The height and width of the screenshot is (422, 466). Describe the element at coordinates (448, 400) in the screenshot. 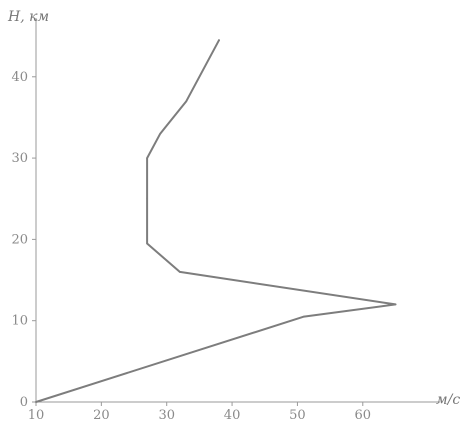

I see `x-axis-unit: м/с` at that location.